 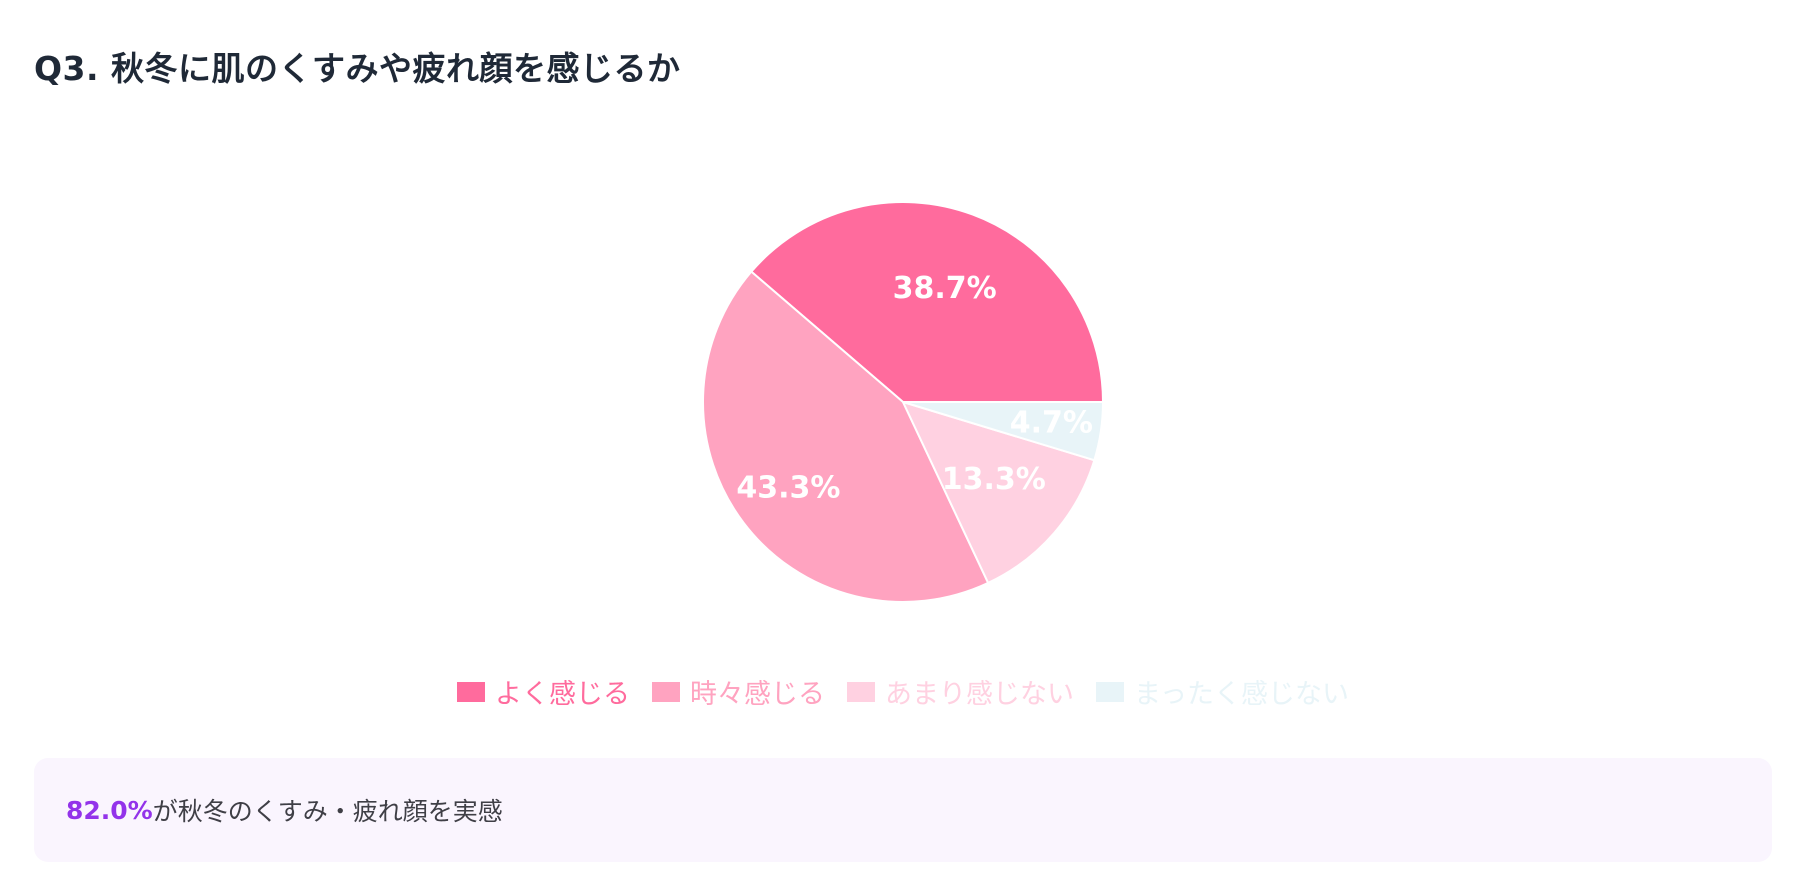 I want to click on legend-item-often: よく感じる, so click(x=543, y=691).